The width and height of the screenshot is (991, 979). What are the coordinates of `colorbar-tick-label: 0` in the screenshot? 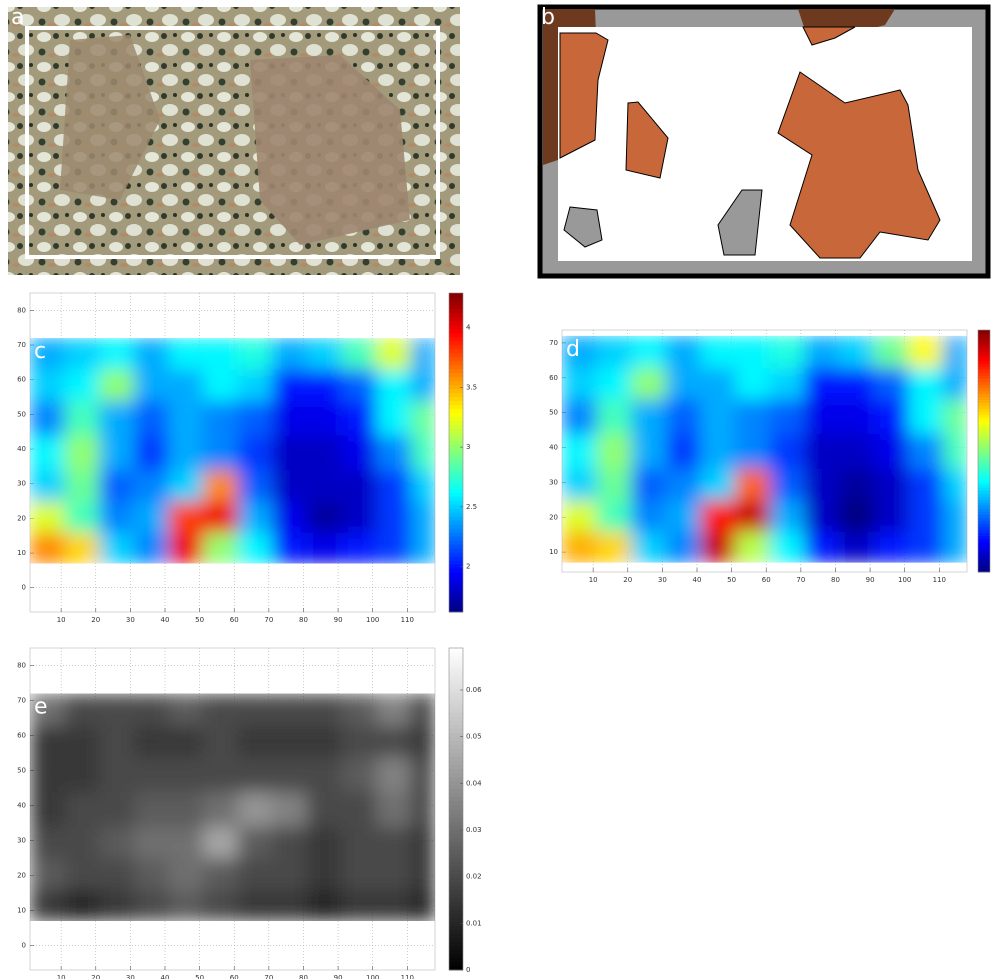 It's located at (468, 970).